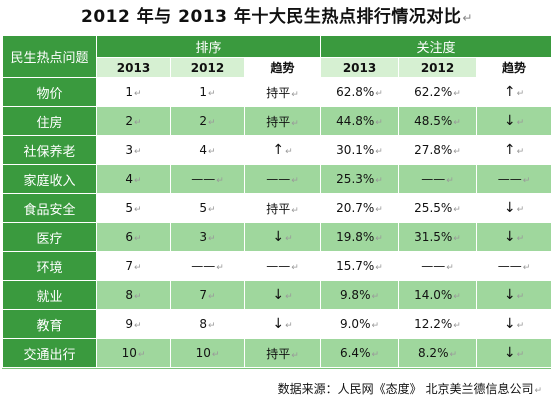 The width and height of the screenshot is (554, 402). Describe the element at coordinates (282, 67) in the screenshot. I see `col-rank-trend: 趋势` at that location.